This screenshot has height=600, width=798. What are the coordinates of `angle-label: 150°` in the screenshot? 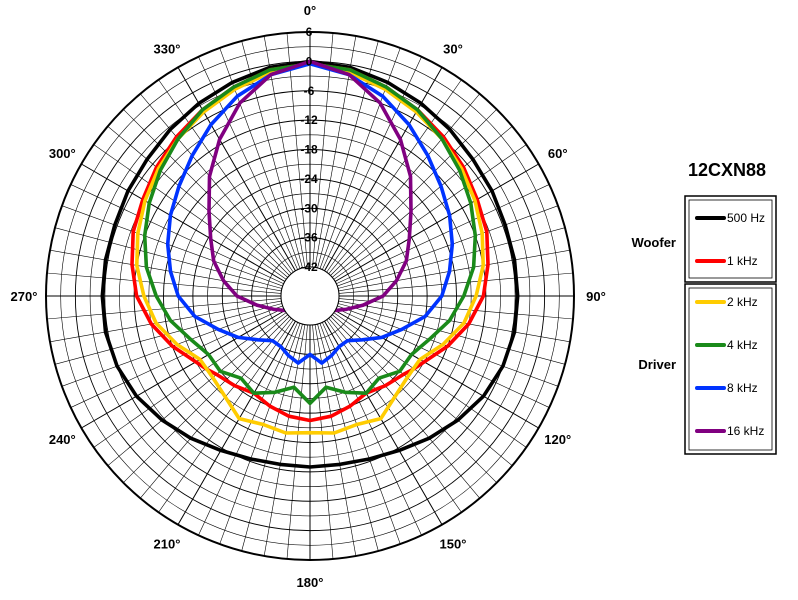 It's located at (453, 544).